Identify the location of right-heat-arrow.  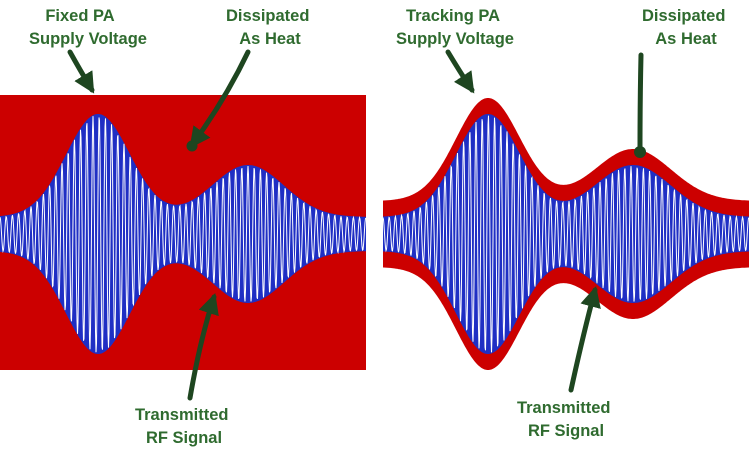
(640, 101).